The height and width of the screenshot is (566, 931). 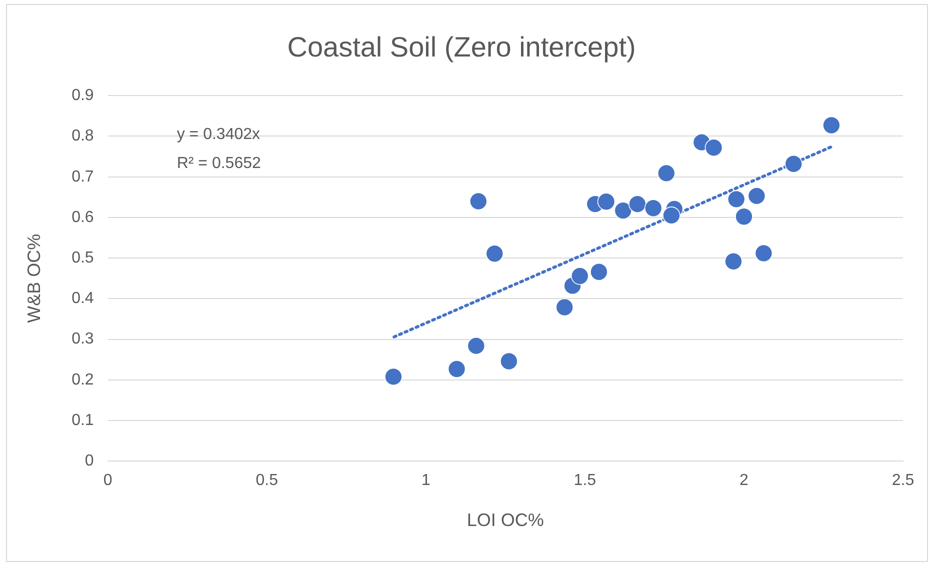 I want to click on x-axis-title: LOI OC%, so click(x=505, y=520).